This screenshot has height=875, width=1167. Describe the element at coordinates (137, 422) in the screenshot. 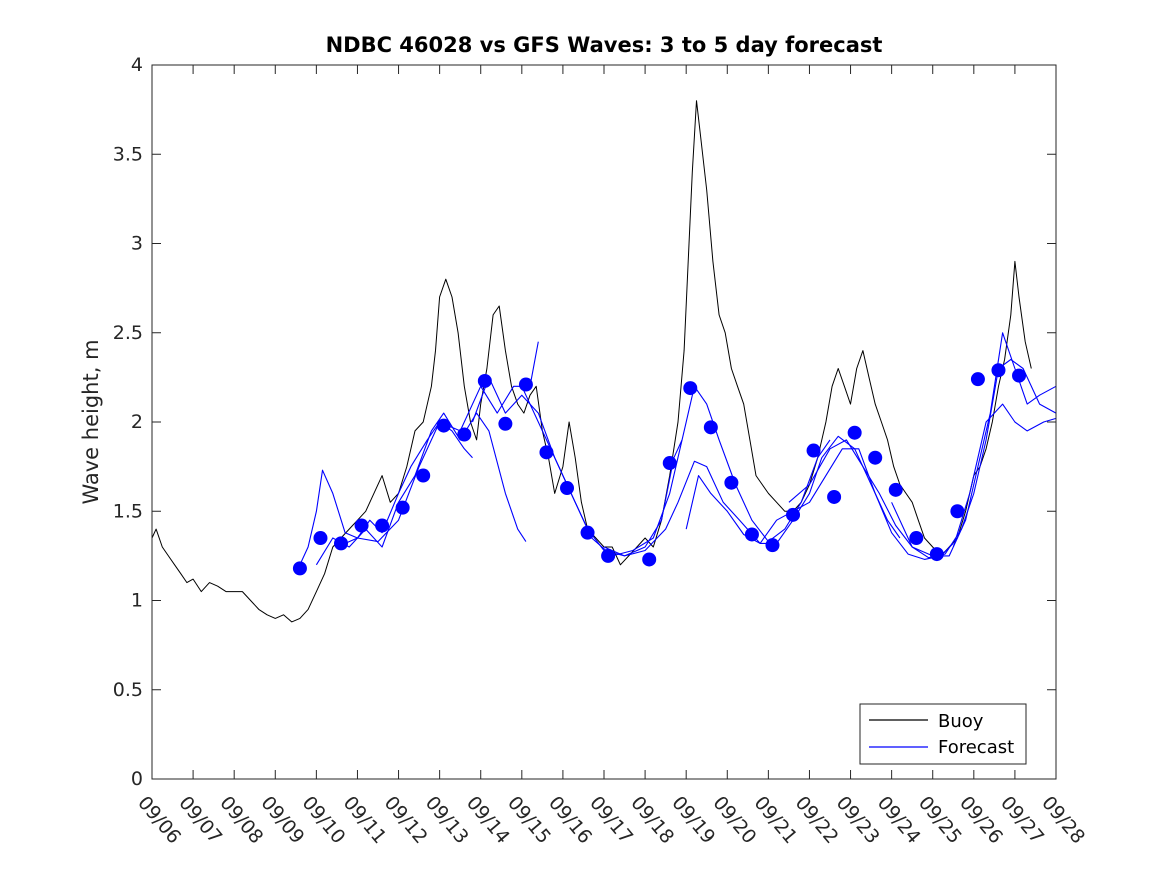

I see `y-tick-label: 2` at that location.